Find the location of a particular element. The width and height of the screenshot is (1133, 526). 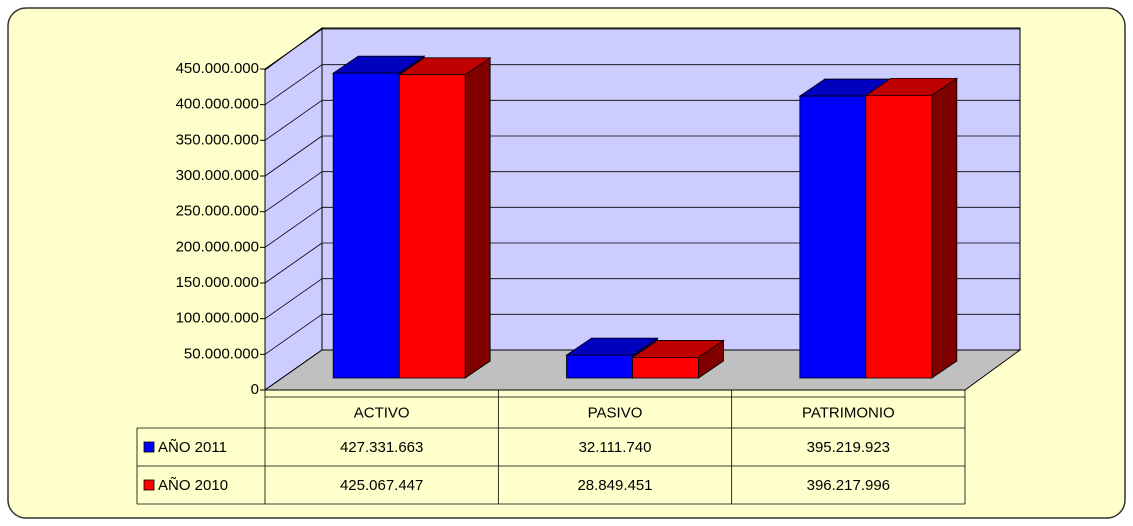

y-tick-label: 400.000.000 is located at coordinates (217, 104).